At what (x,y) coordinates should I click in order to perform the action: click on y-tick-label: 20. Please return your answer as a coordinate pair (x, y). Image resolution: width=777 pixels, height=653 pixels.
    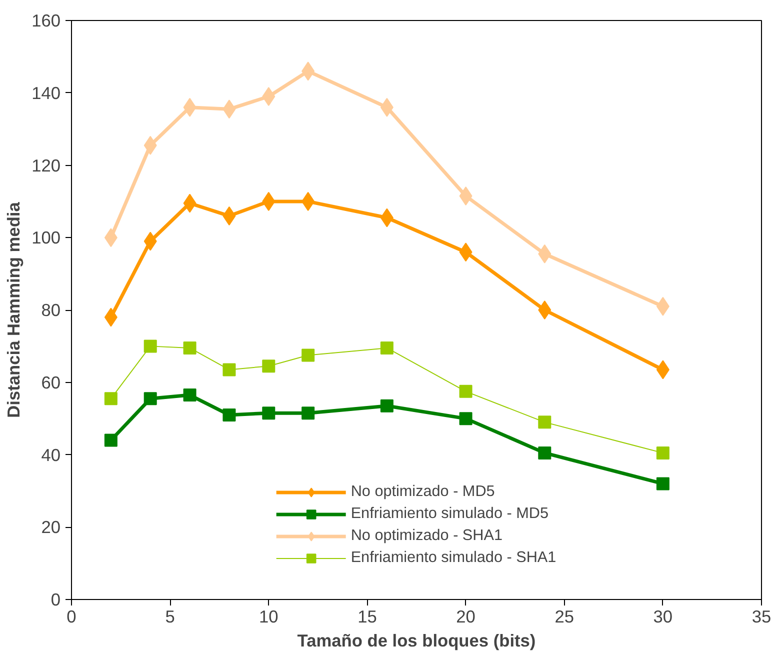
    Looking at the image, I should click on (51, 527).